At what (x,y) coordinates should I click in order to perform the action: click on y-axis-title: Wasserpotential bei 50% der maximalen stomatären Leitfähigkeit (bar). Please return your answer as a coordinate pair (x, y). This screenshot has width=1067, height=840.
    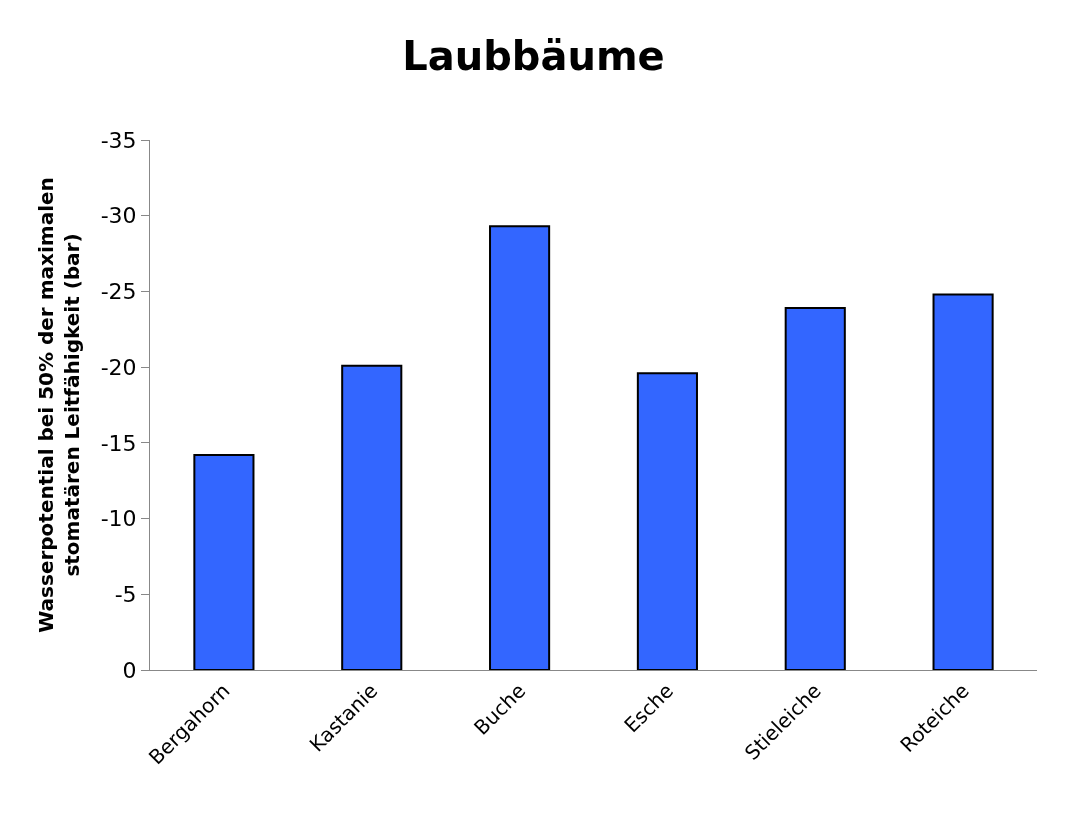
    Looking at the image, I should click on (59, 405).